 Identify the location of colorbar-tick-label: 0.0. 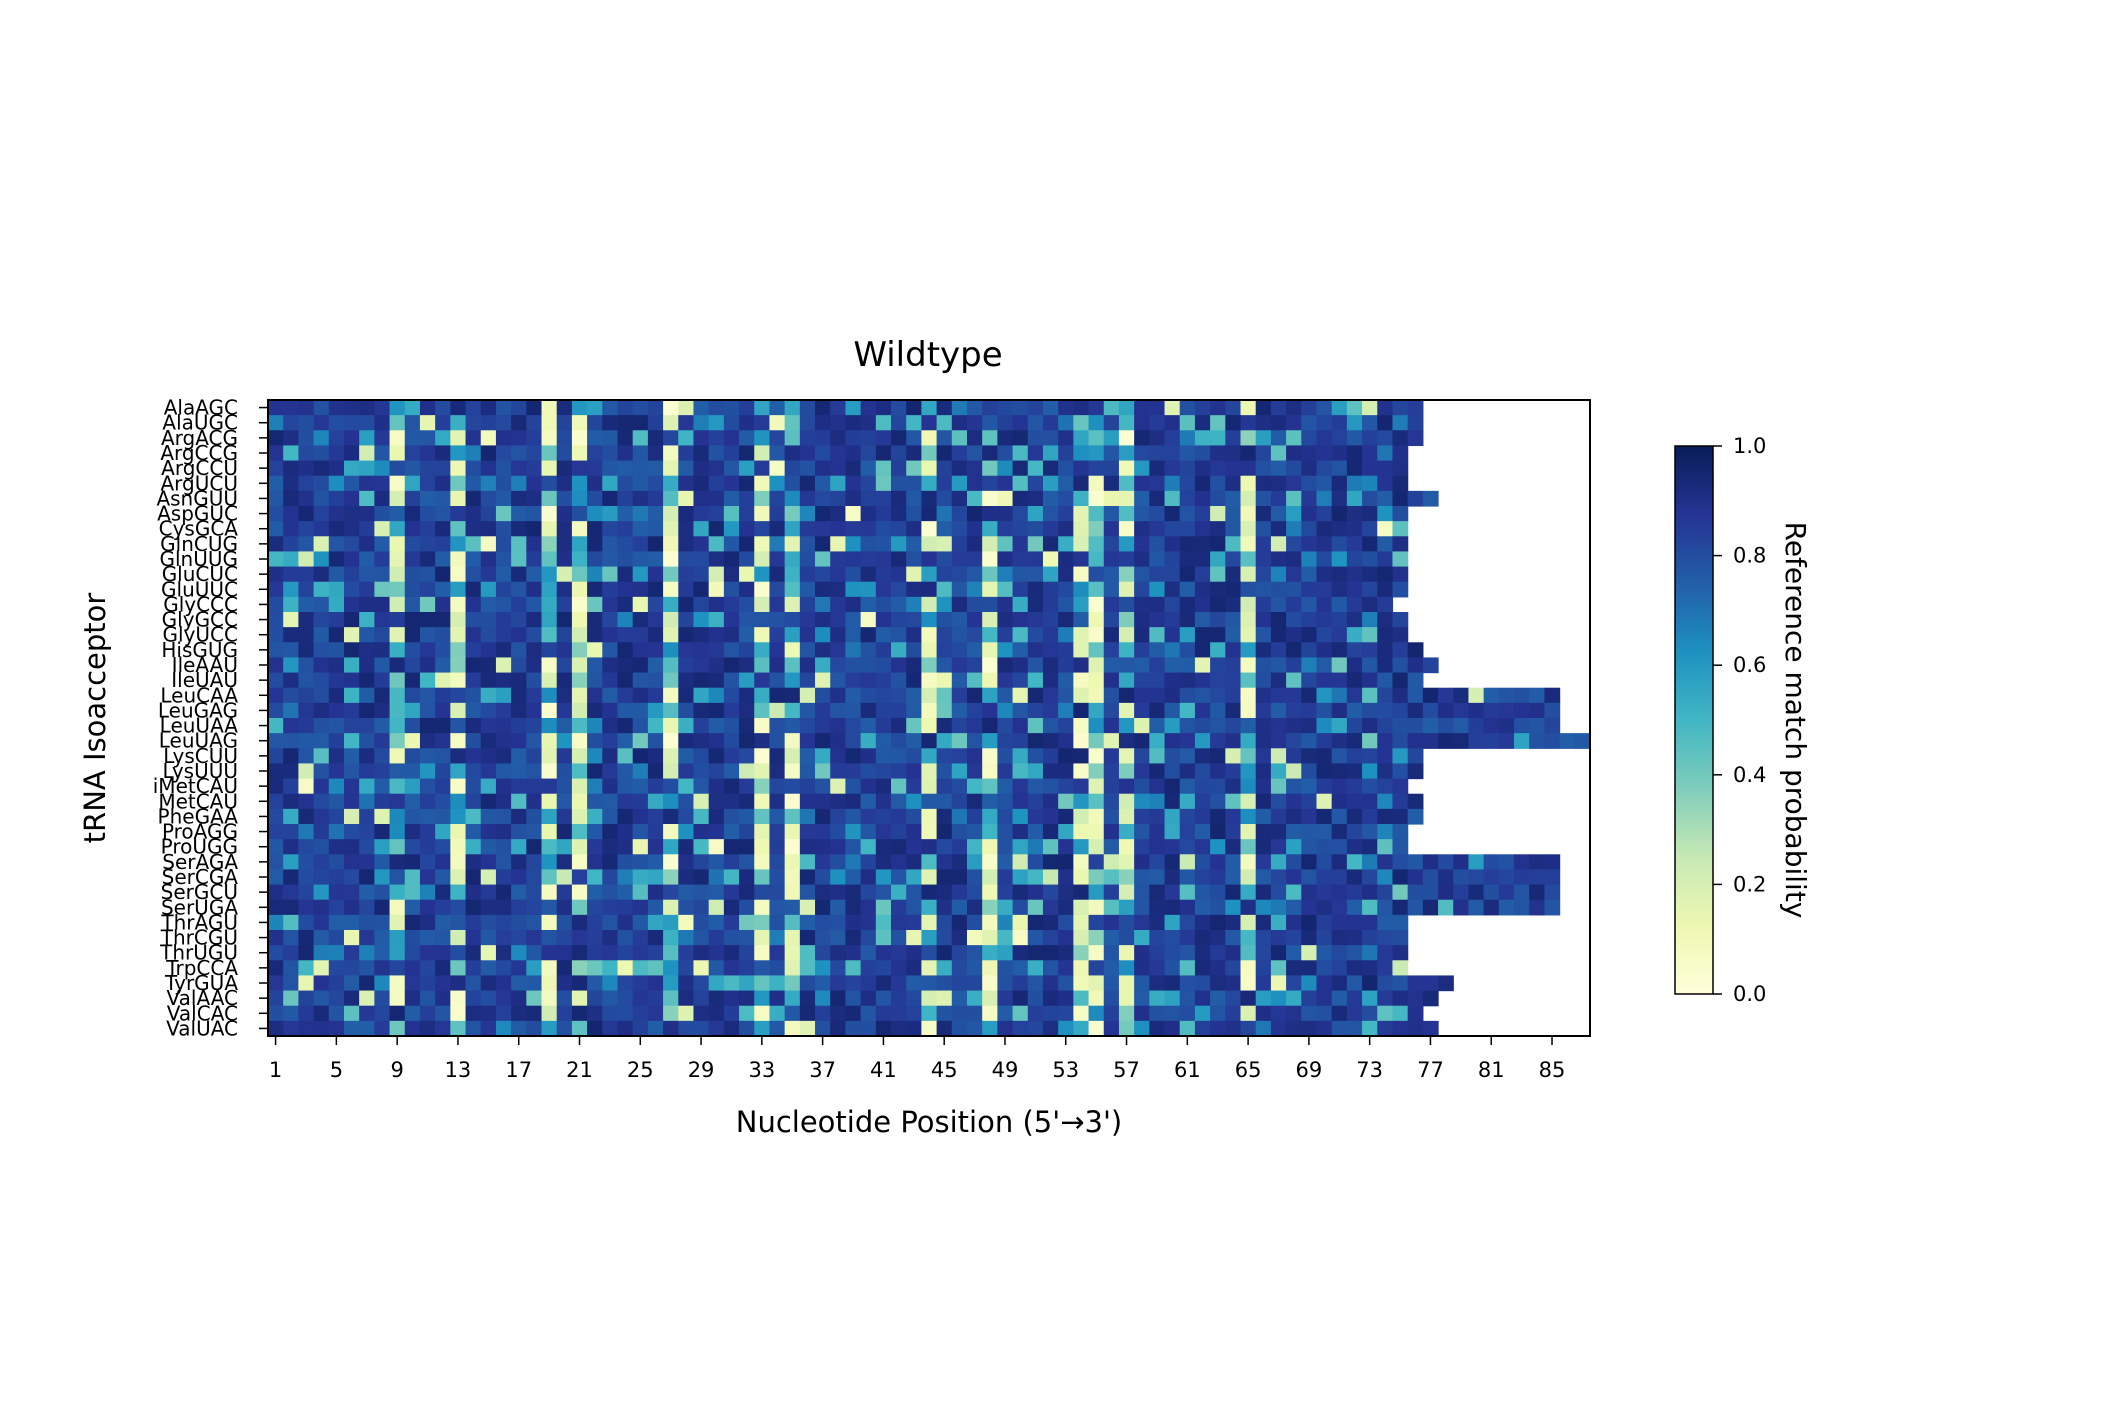
(1749, 994).